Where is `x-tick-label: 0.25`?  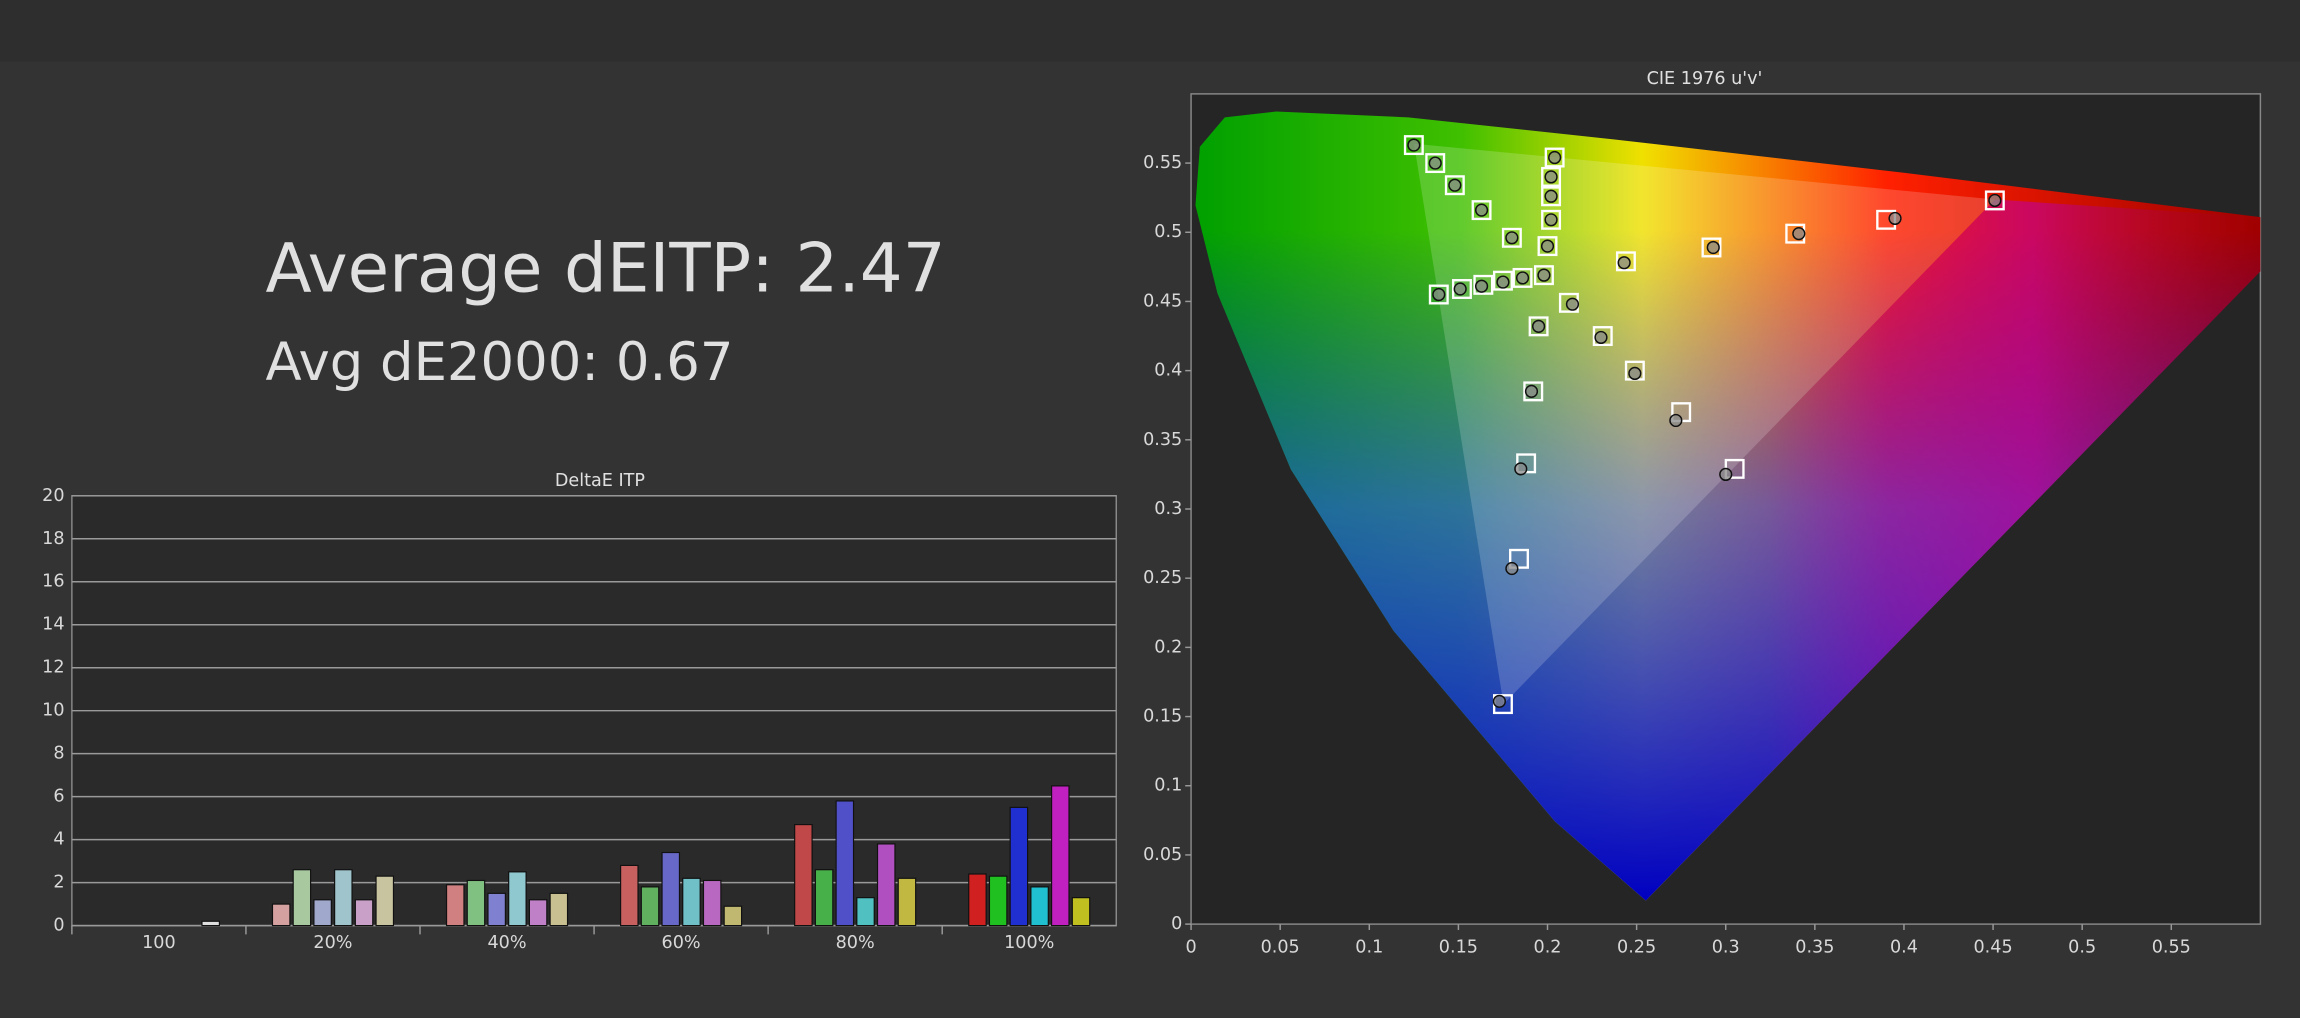
x-tick-label: 0.25 is located at coordinates (1636, 948).